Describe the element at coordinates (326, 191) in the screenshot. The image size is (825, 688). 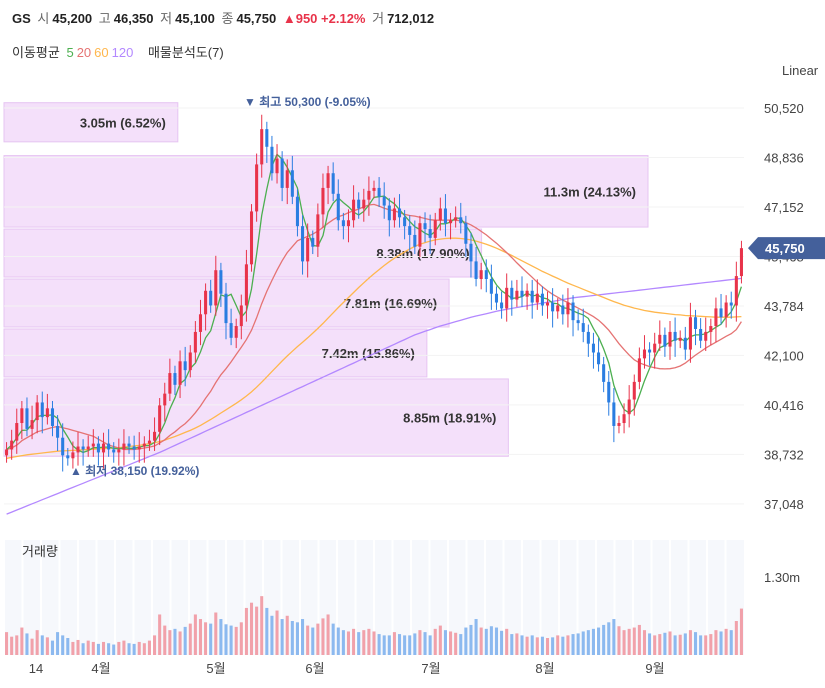
I see `profile-band` at that location.